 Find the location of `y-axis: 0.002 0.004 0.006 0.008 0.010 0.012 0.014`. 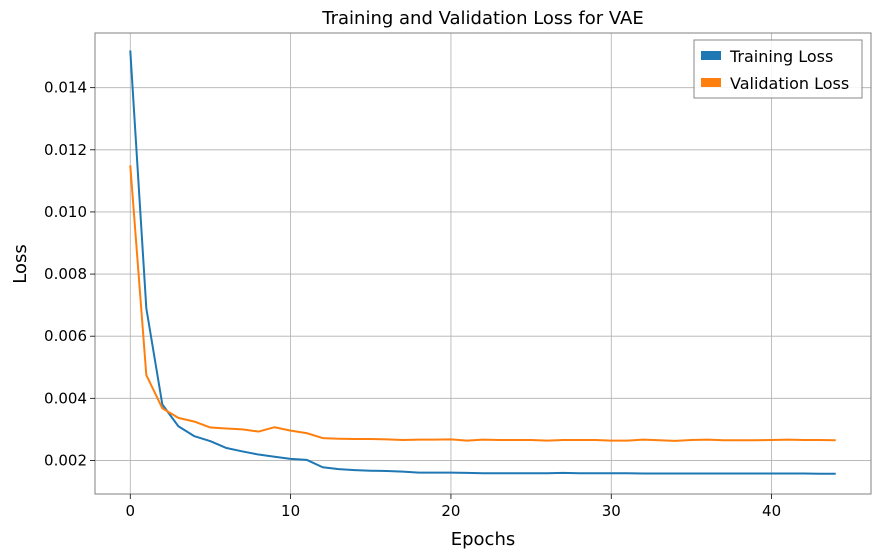

y-axis: 0.002 0.004 0.006 0.008 0.010 0.012 0.014 is located at coordinates (69, 274).